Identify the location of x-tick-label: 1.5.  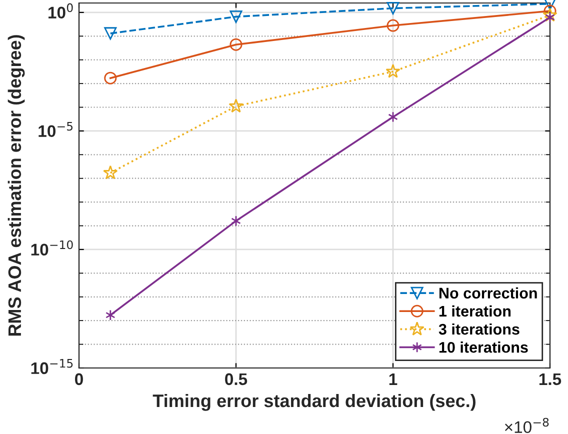
(550, 379).